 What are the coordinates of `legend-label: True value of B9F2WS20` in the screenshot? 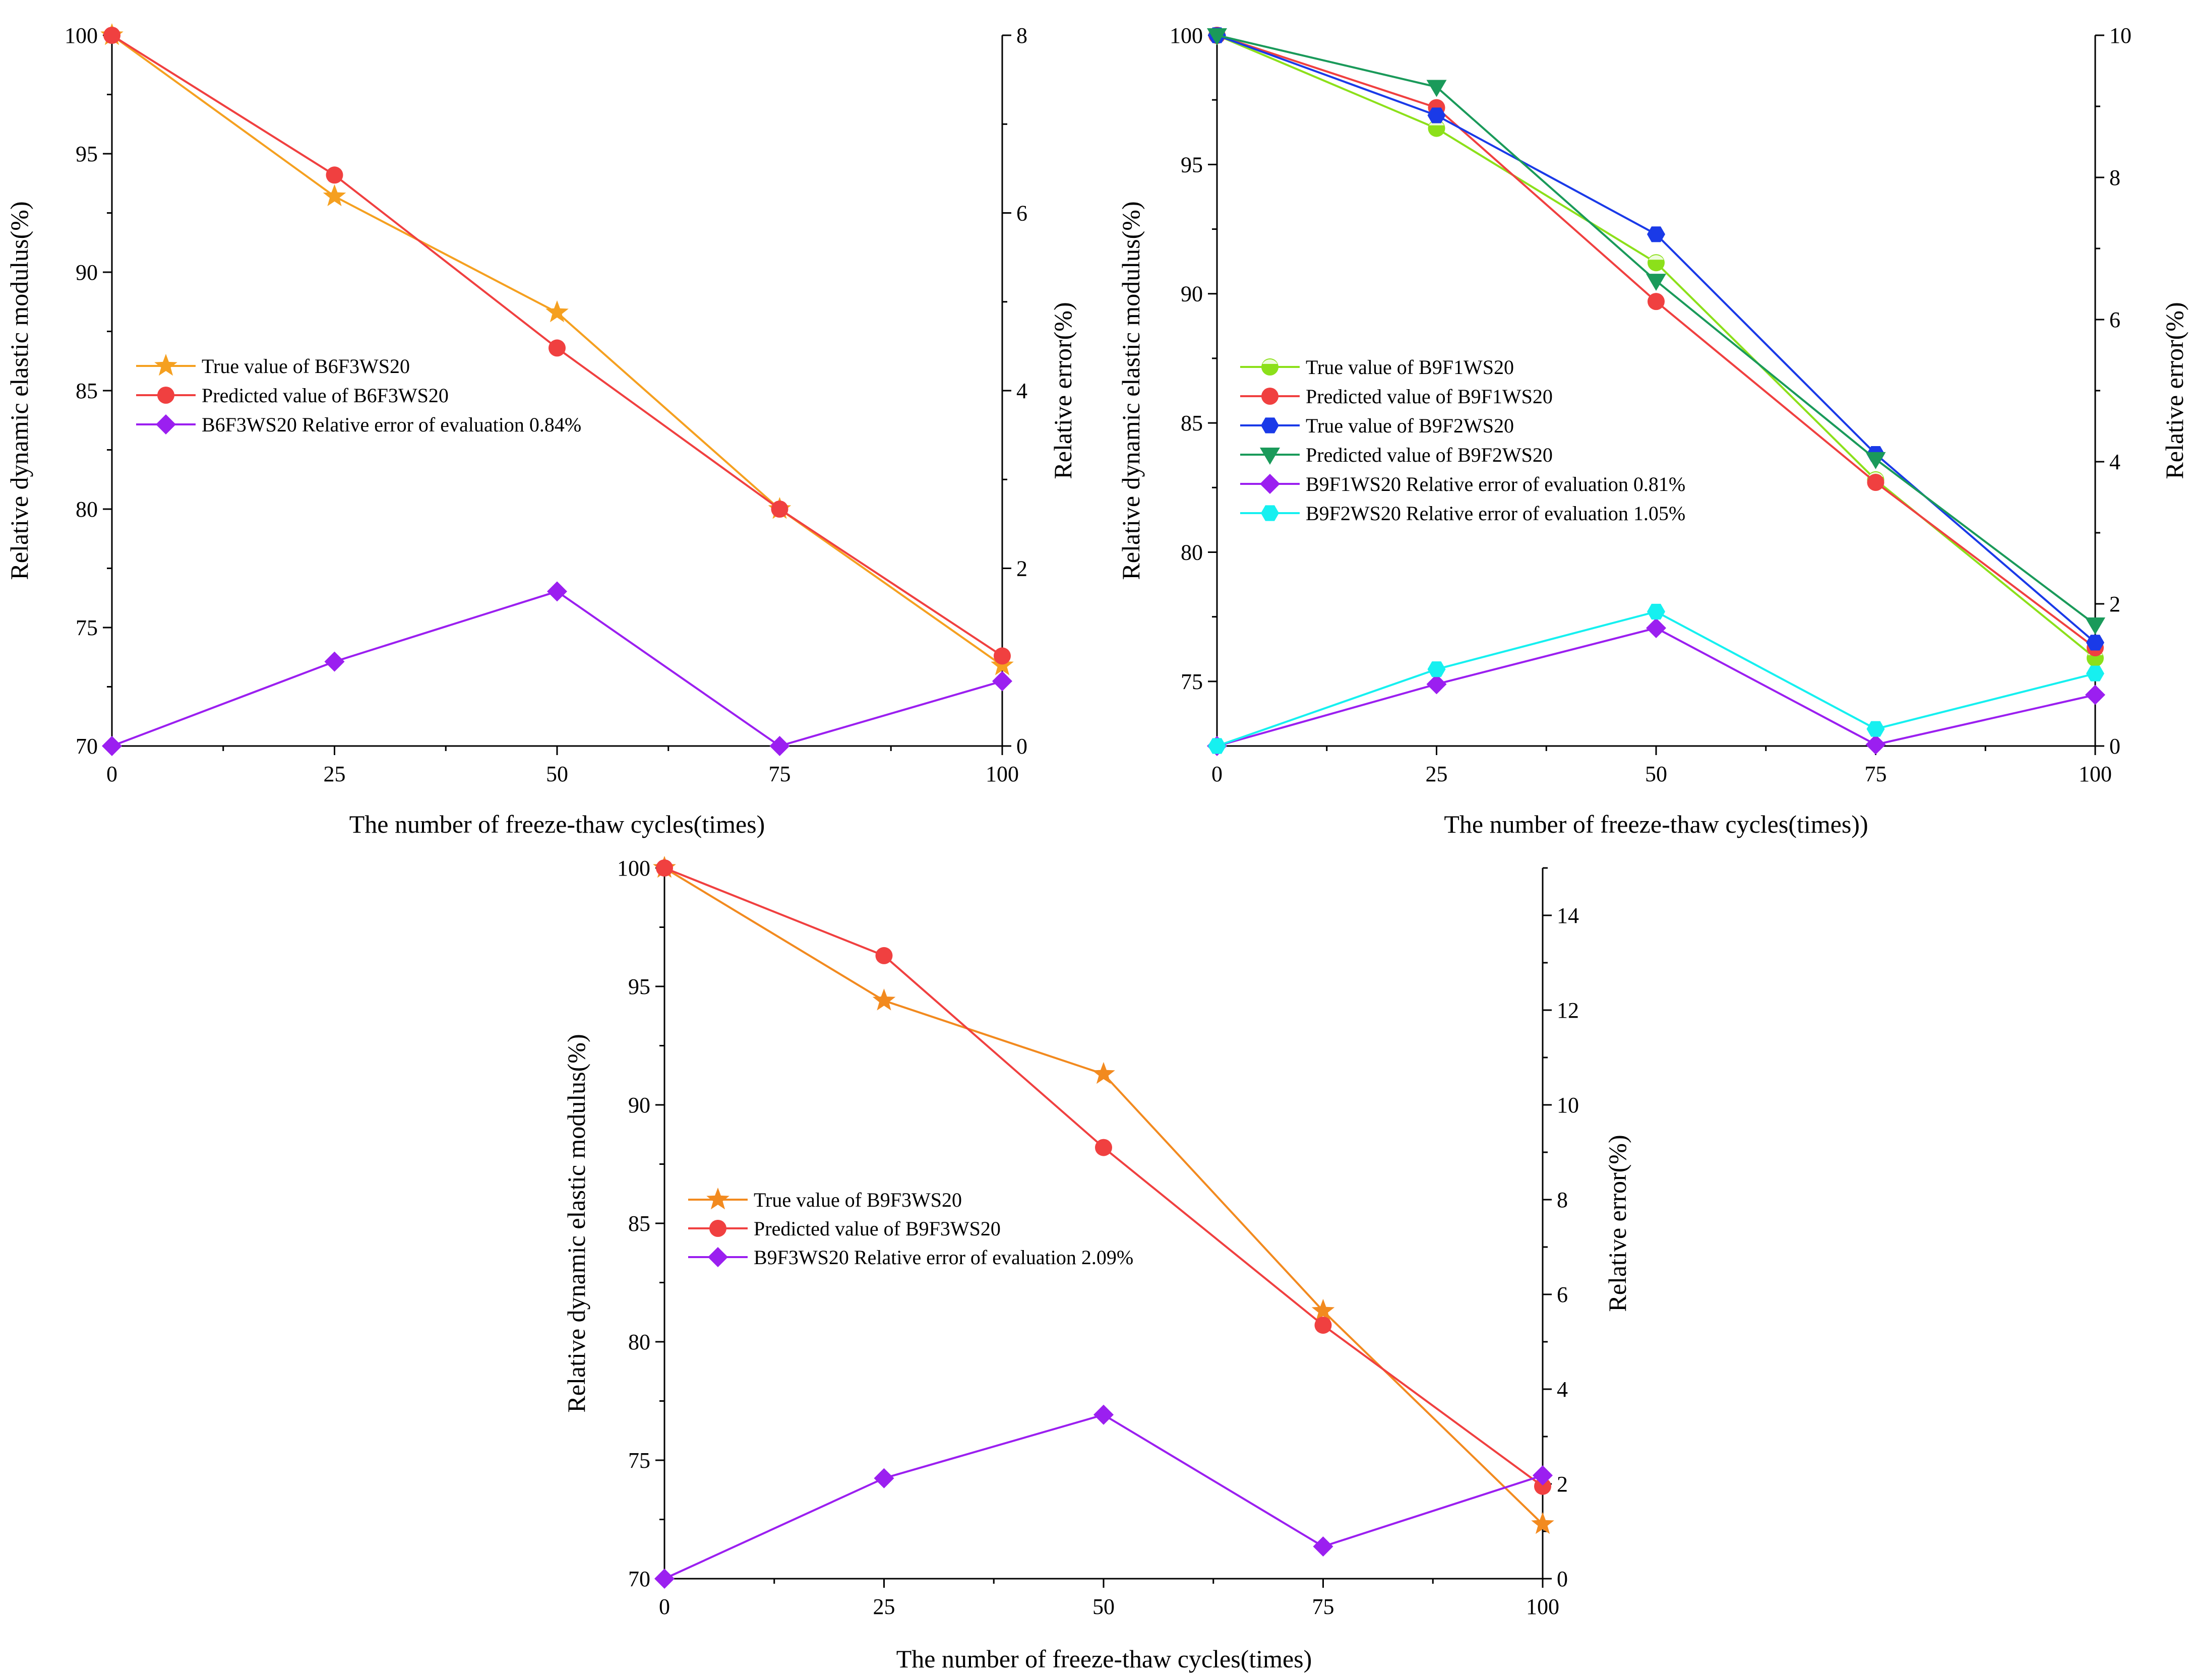 It's located at (1410, 425).